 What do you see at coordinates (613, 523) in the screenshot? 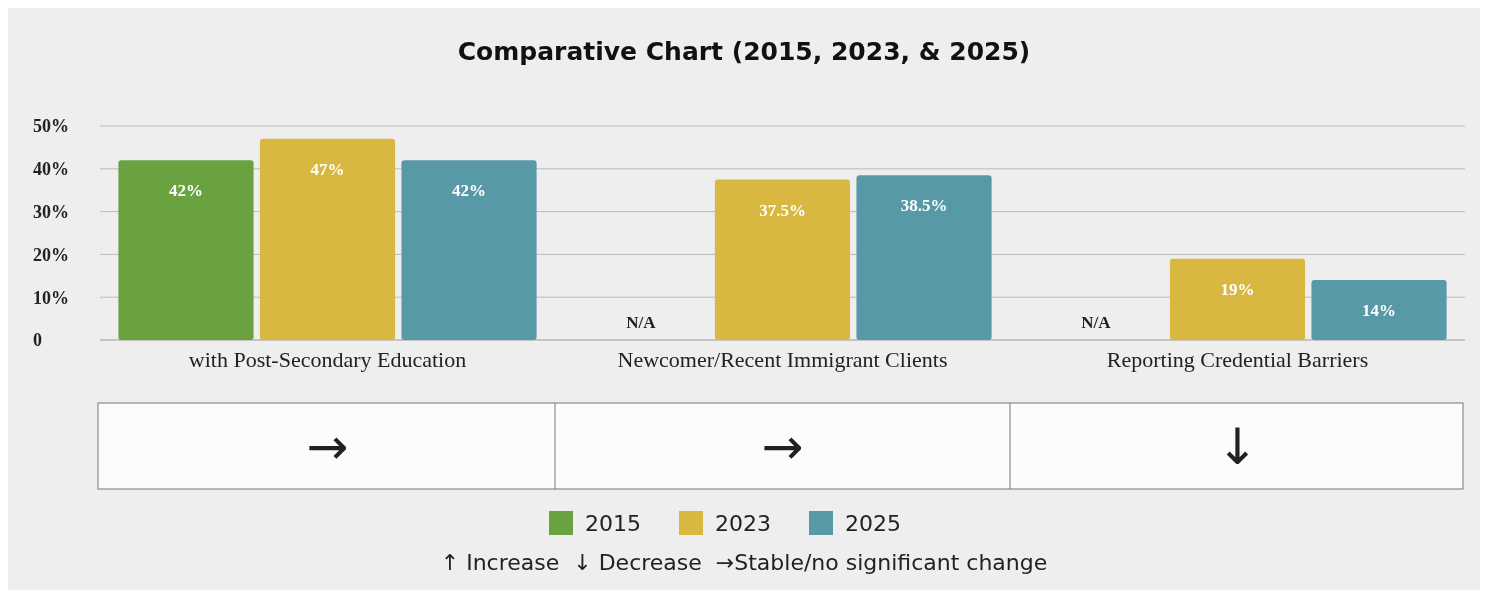
I see `legend-label: 2015` at bounding box center [613, 523].